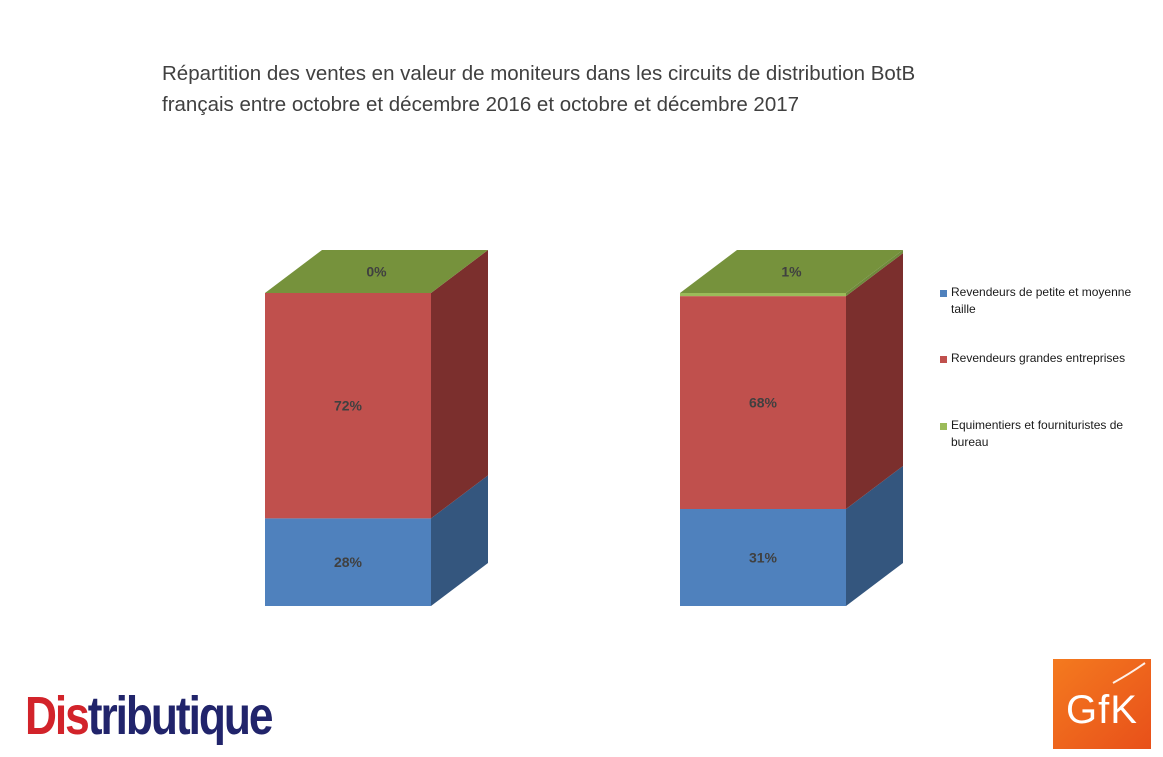 This screenshot has height=757, width=1163. I want to click on legend-item-2: Revendeurs grandes entreprises, so click(1047, 358).